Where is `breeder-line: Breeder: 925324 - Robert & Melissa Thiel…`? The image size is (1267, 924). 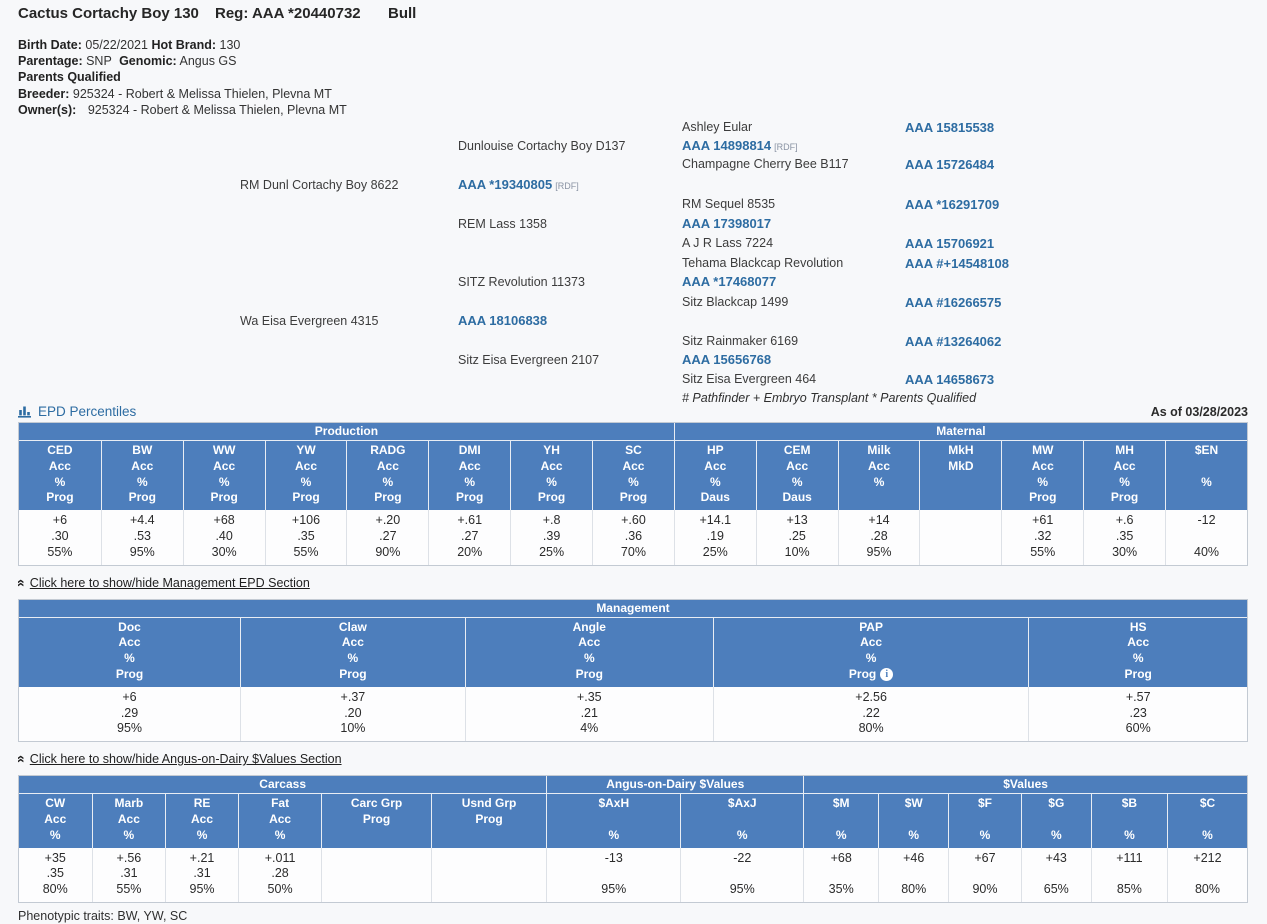 breeder-line: Breeder: 925324 - Robert & Melissa Thiel… is located at coordinates (182, 94).